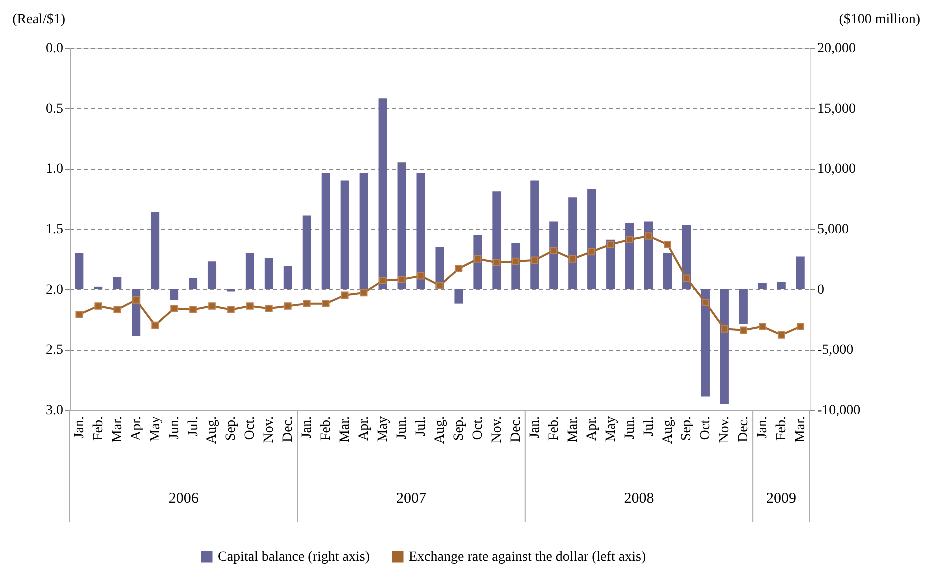 Image resolution: width=930 pixels, height=576 pixels. Describe the element at coordinates (55, 411) in the screenshot. I see `y-tick-label: 3.0` at that location.